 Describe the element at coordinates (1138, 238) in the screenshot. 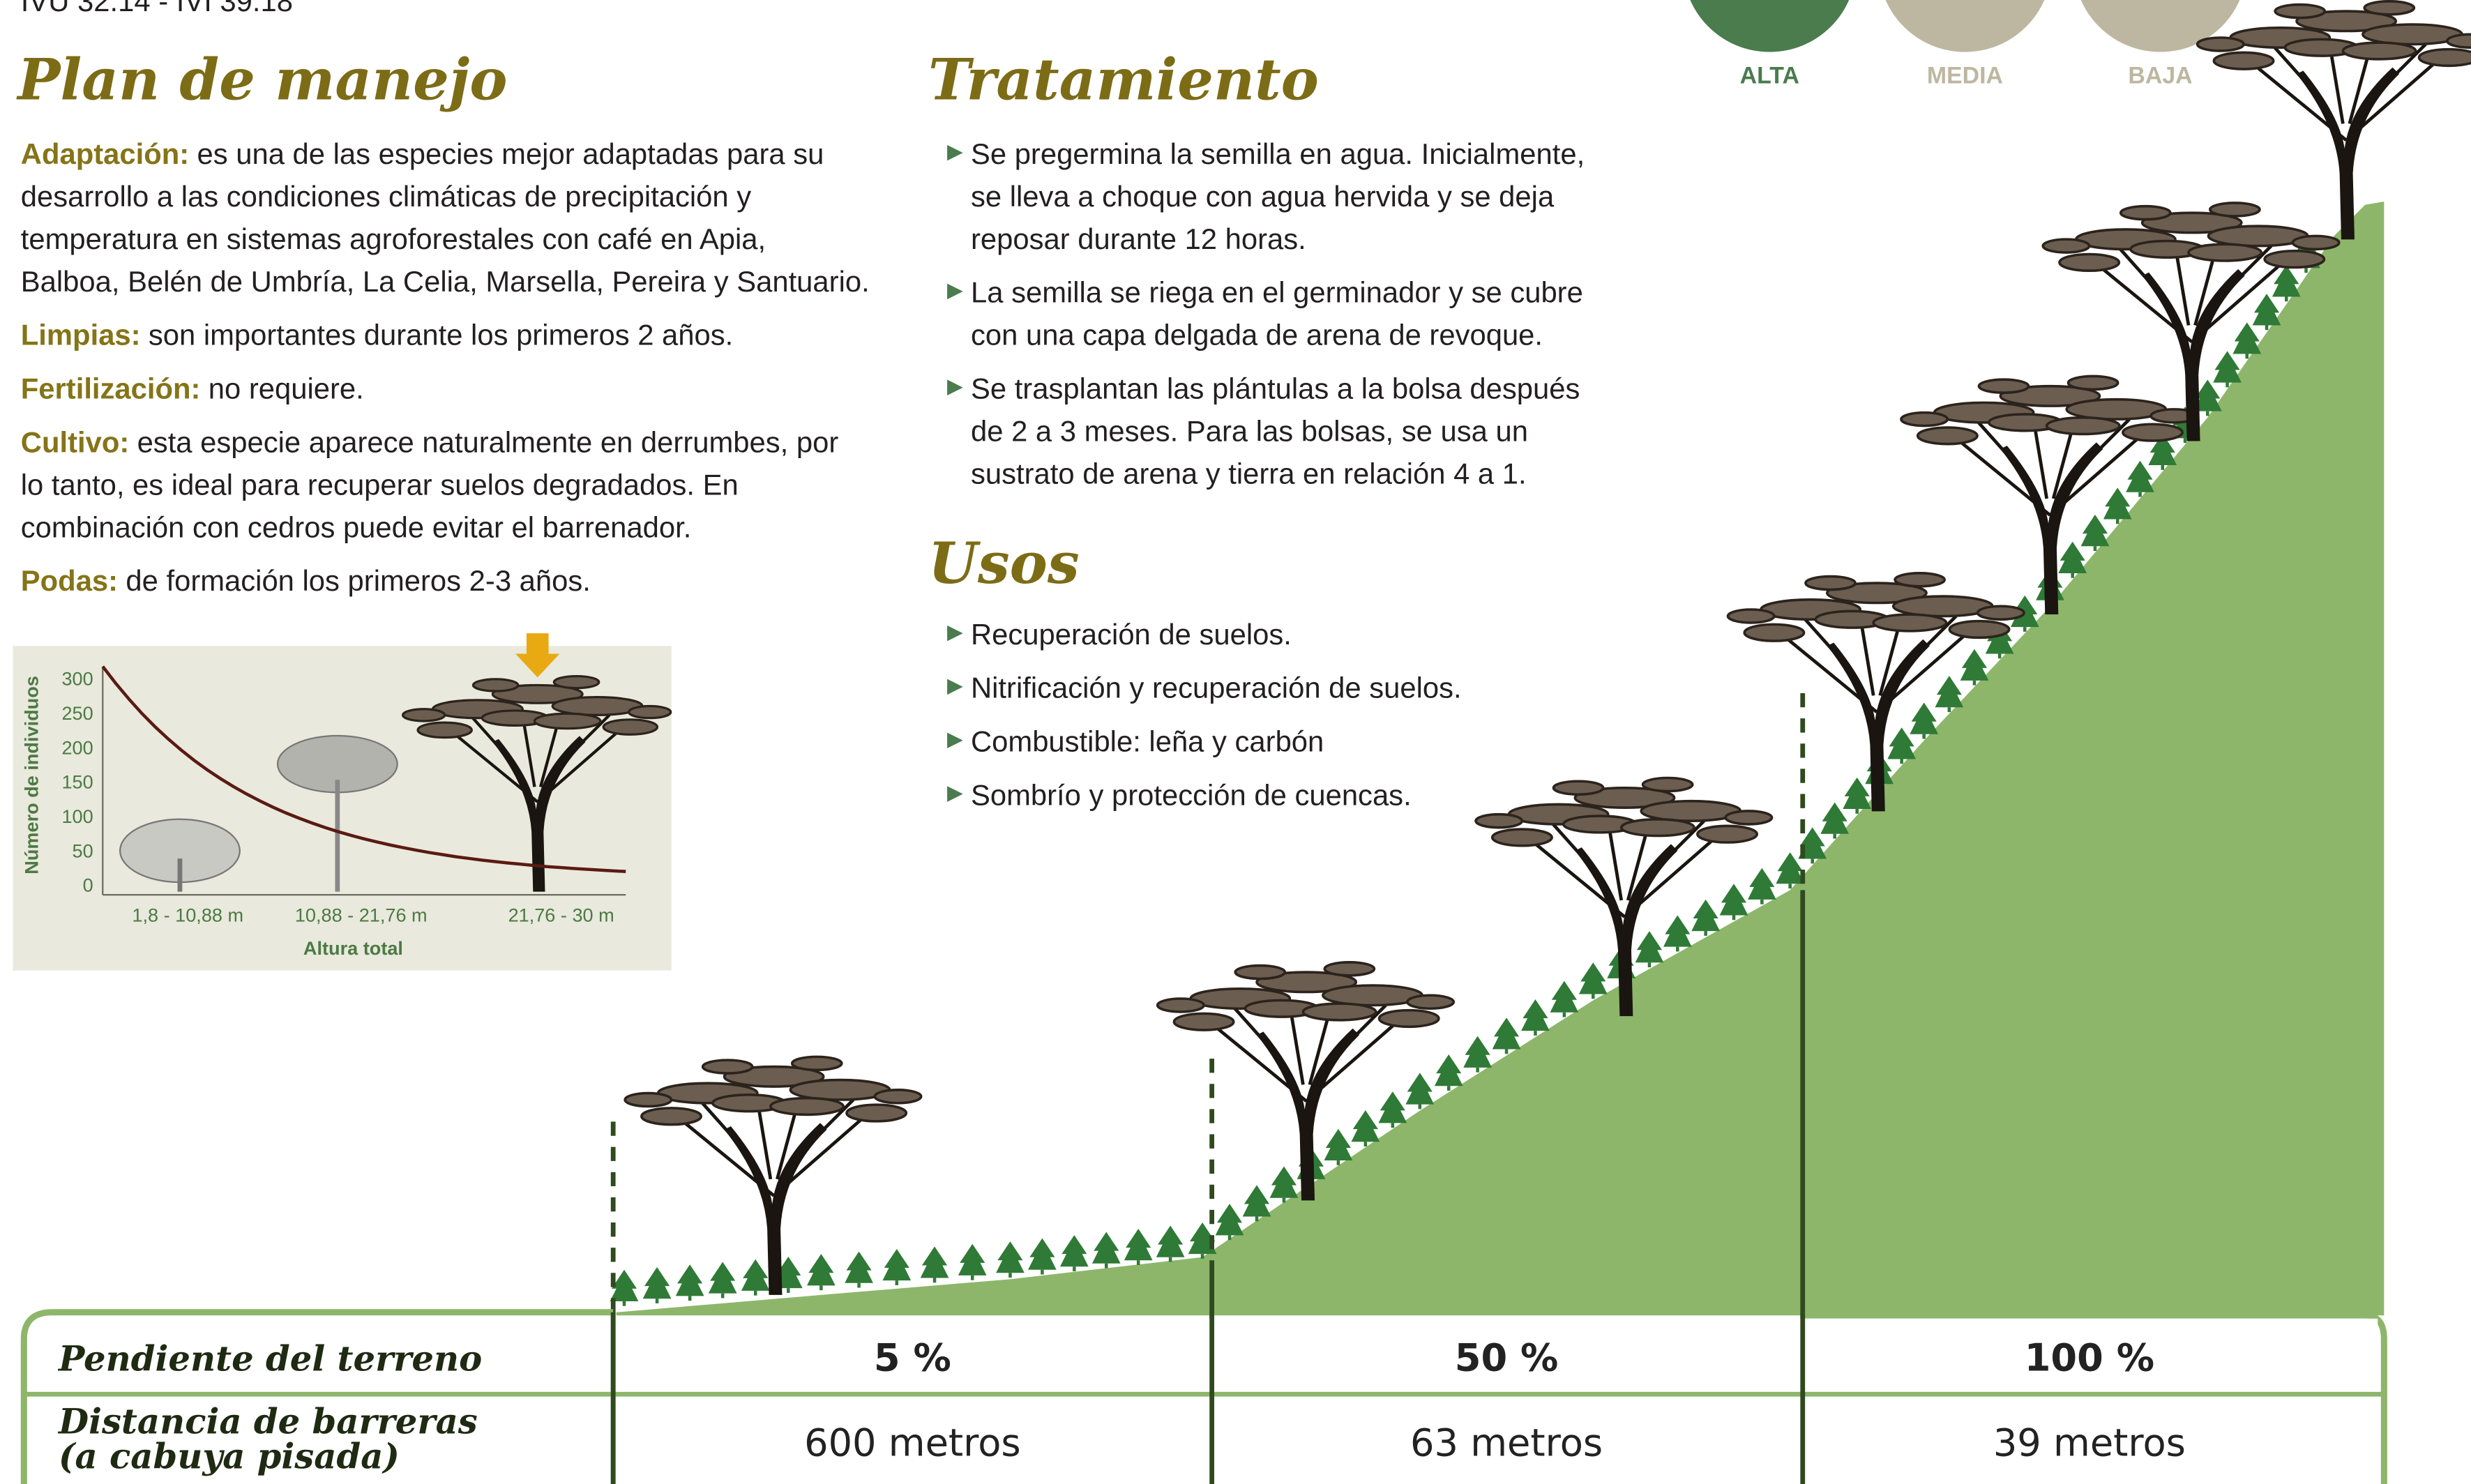

I see `bullet-line: reposar durante 12 horas.` at that location.